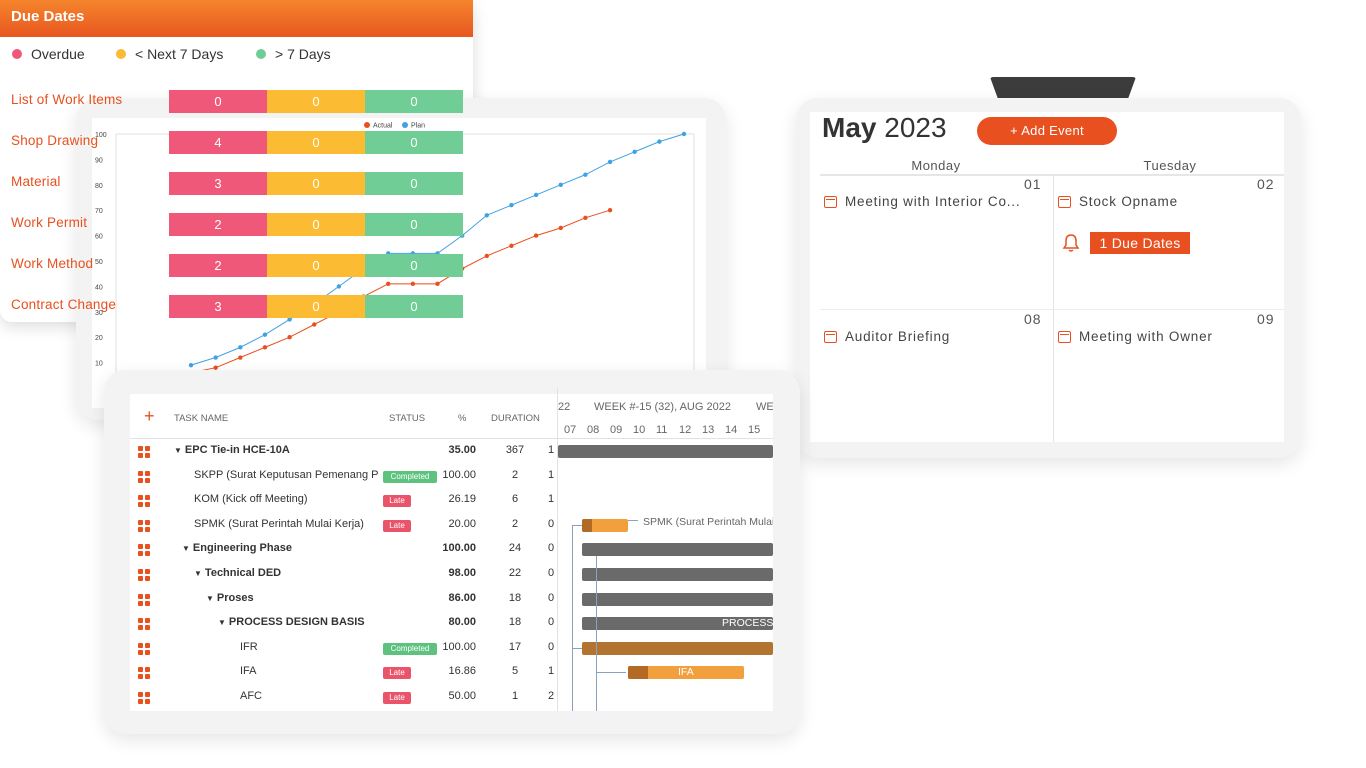 The width and height of the screenshot is (1366, 768). What do you see at coordinates (101, 135) in the screenshot?
I see `y-tick-label: 100` at bounding box center [101, 135].